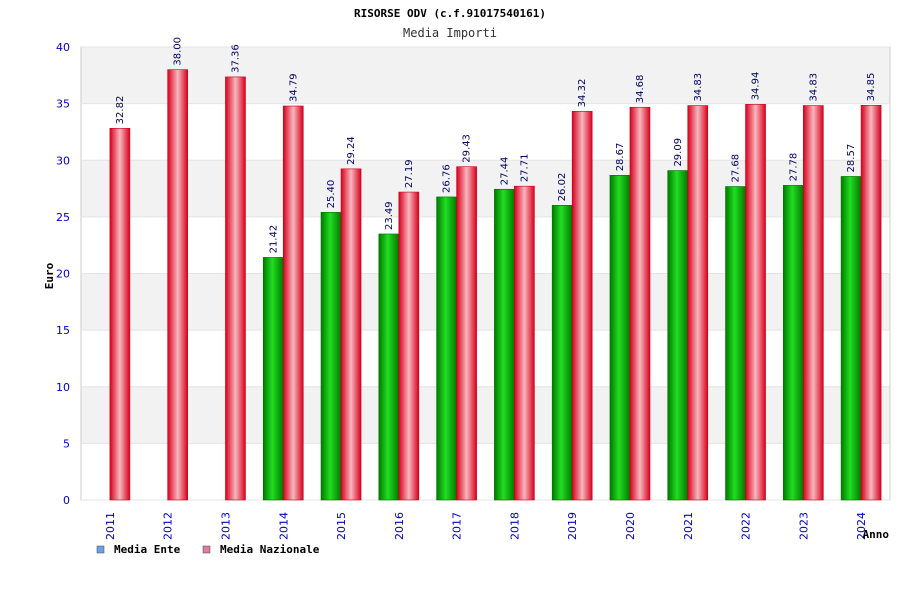  What do you see at coordinates (562, 353) in the screenshot?
I see `bar-ente-2019` at bounding box center [562, 353].